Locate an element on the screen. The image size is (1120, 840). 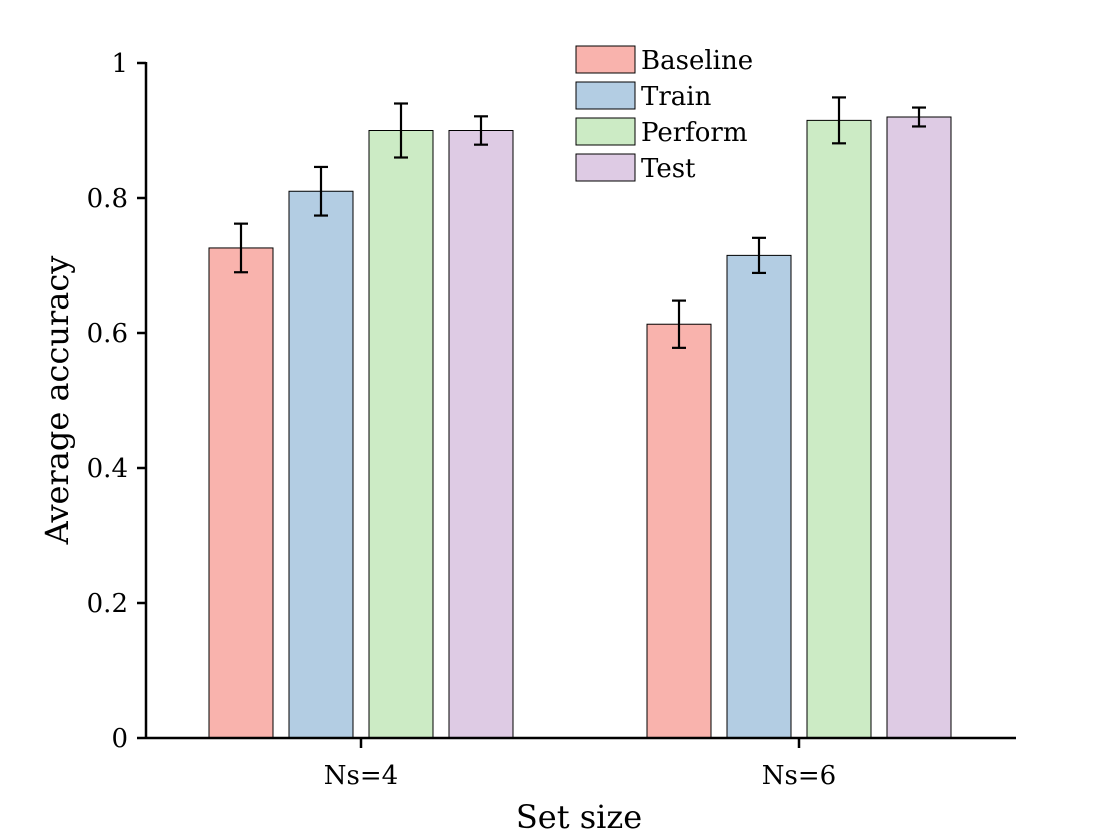
x-axis-title: Set size is located at coordinates (579, 817).